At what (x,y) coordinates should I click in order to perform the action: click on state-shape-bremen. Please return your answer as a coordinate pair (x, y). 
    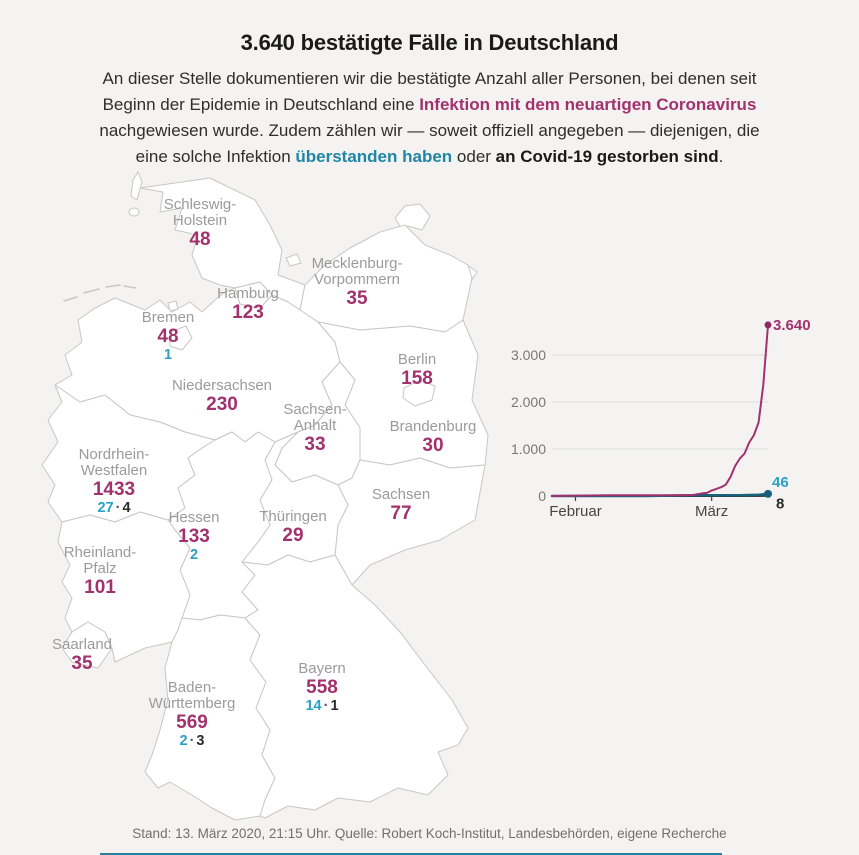
    Looking at the image, I should click on (181, 338).